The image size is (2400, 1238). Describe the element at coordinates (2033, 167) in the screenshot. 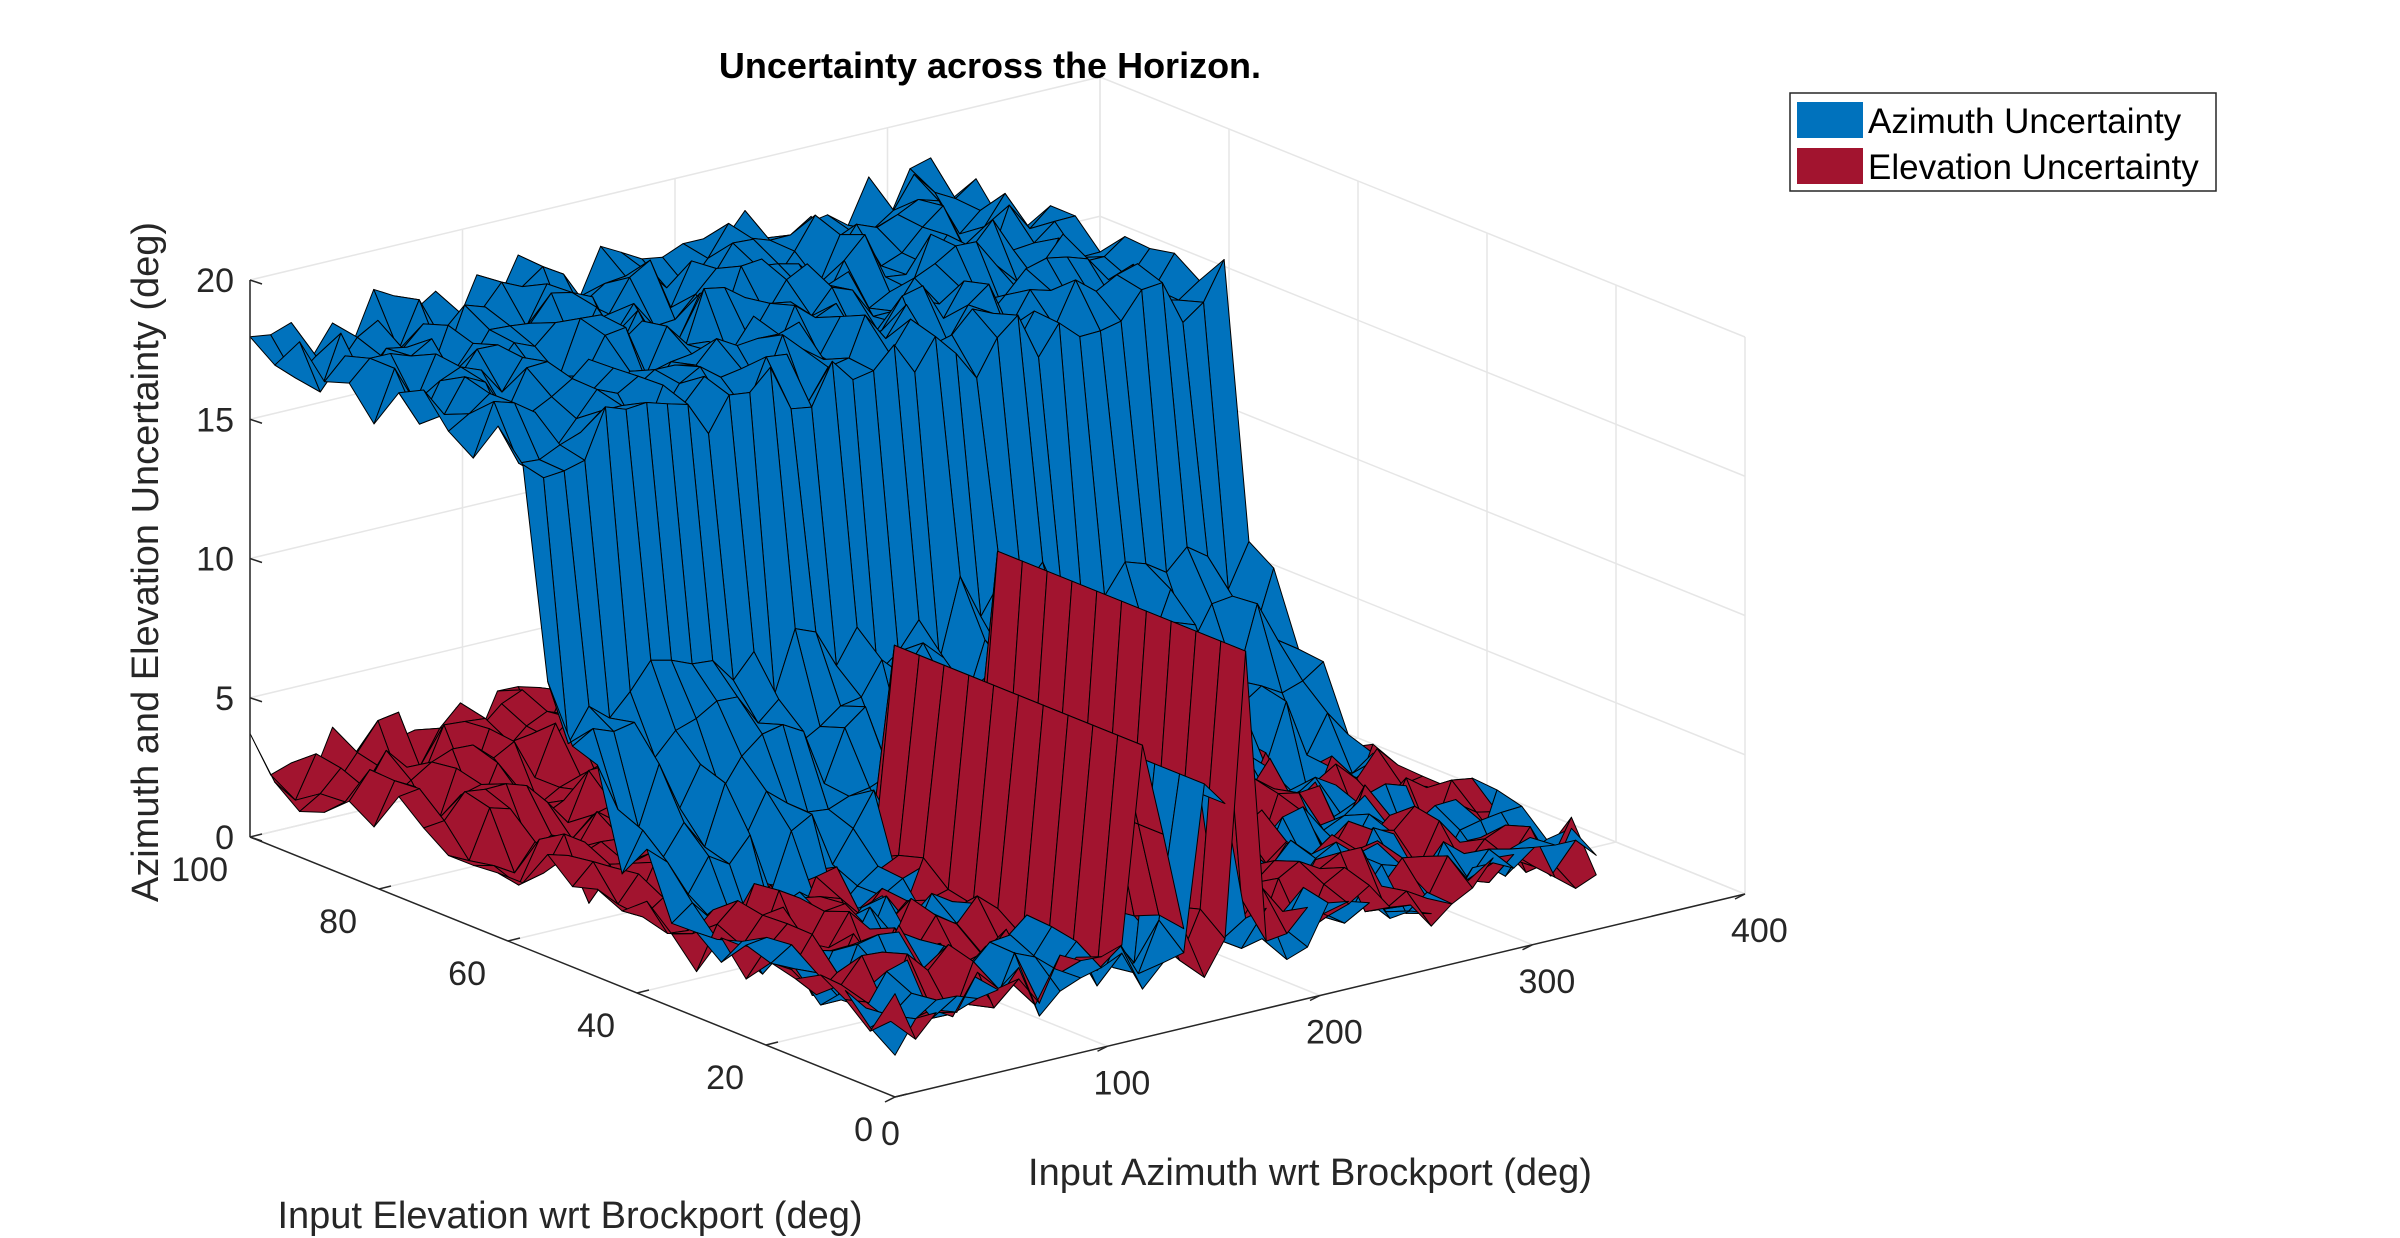

I see `legend-entry-elevation: Elevation Uncertainty` at that location.